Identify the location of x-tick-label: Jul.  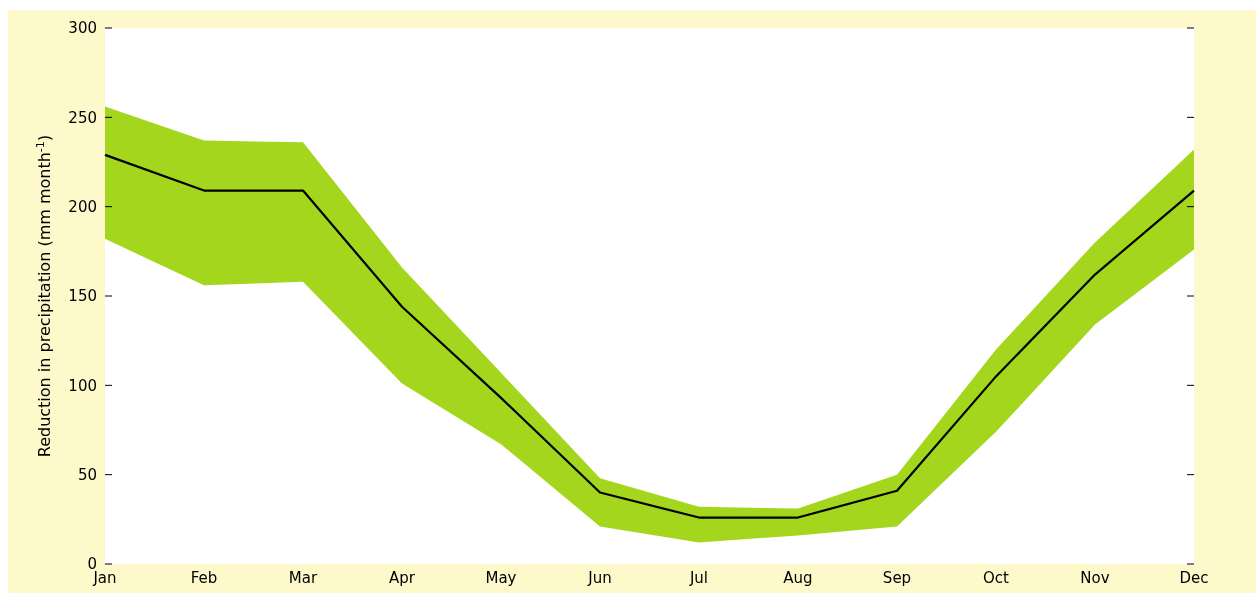
(698, 578).